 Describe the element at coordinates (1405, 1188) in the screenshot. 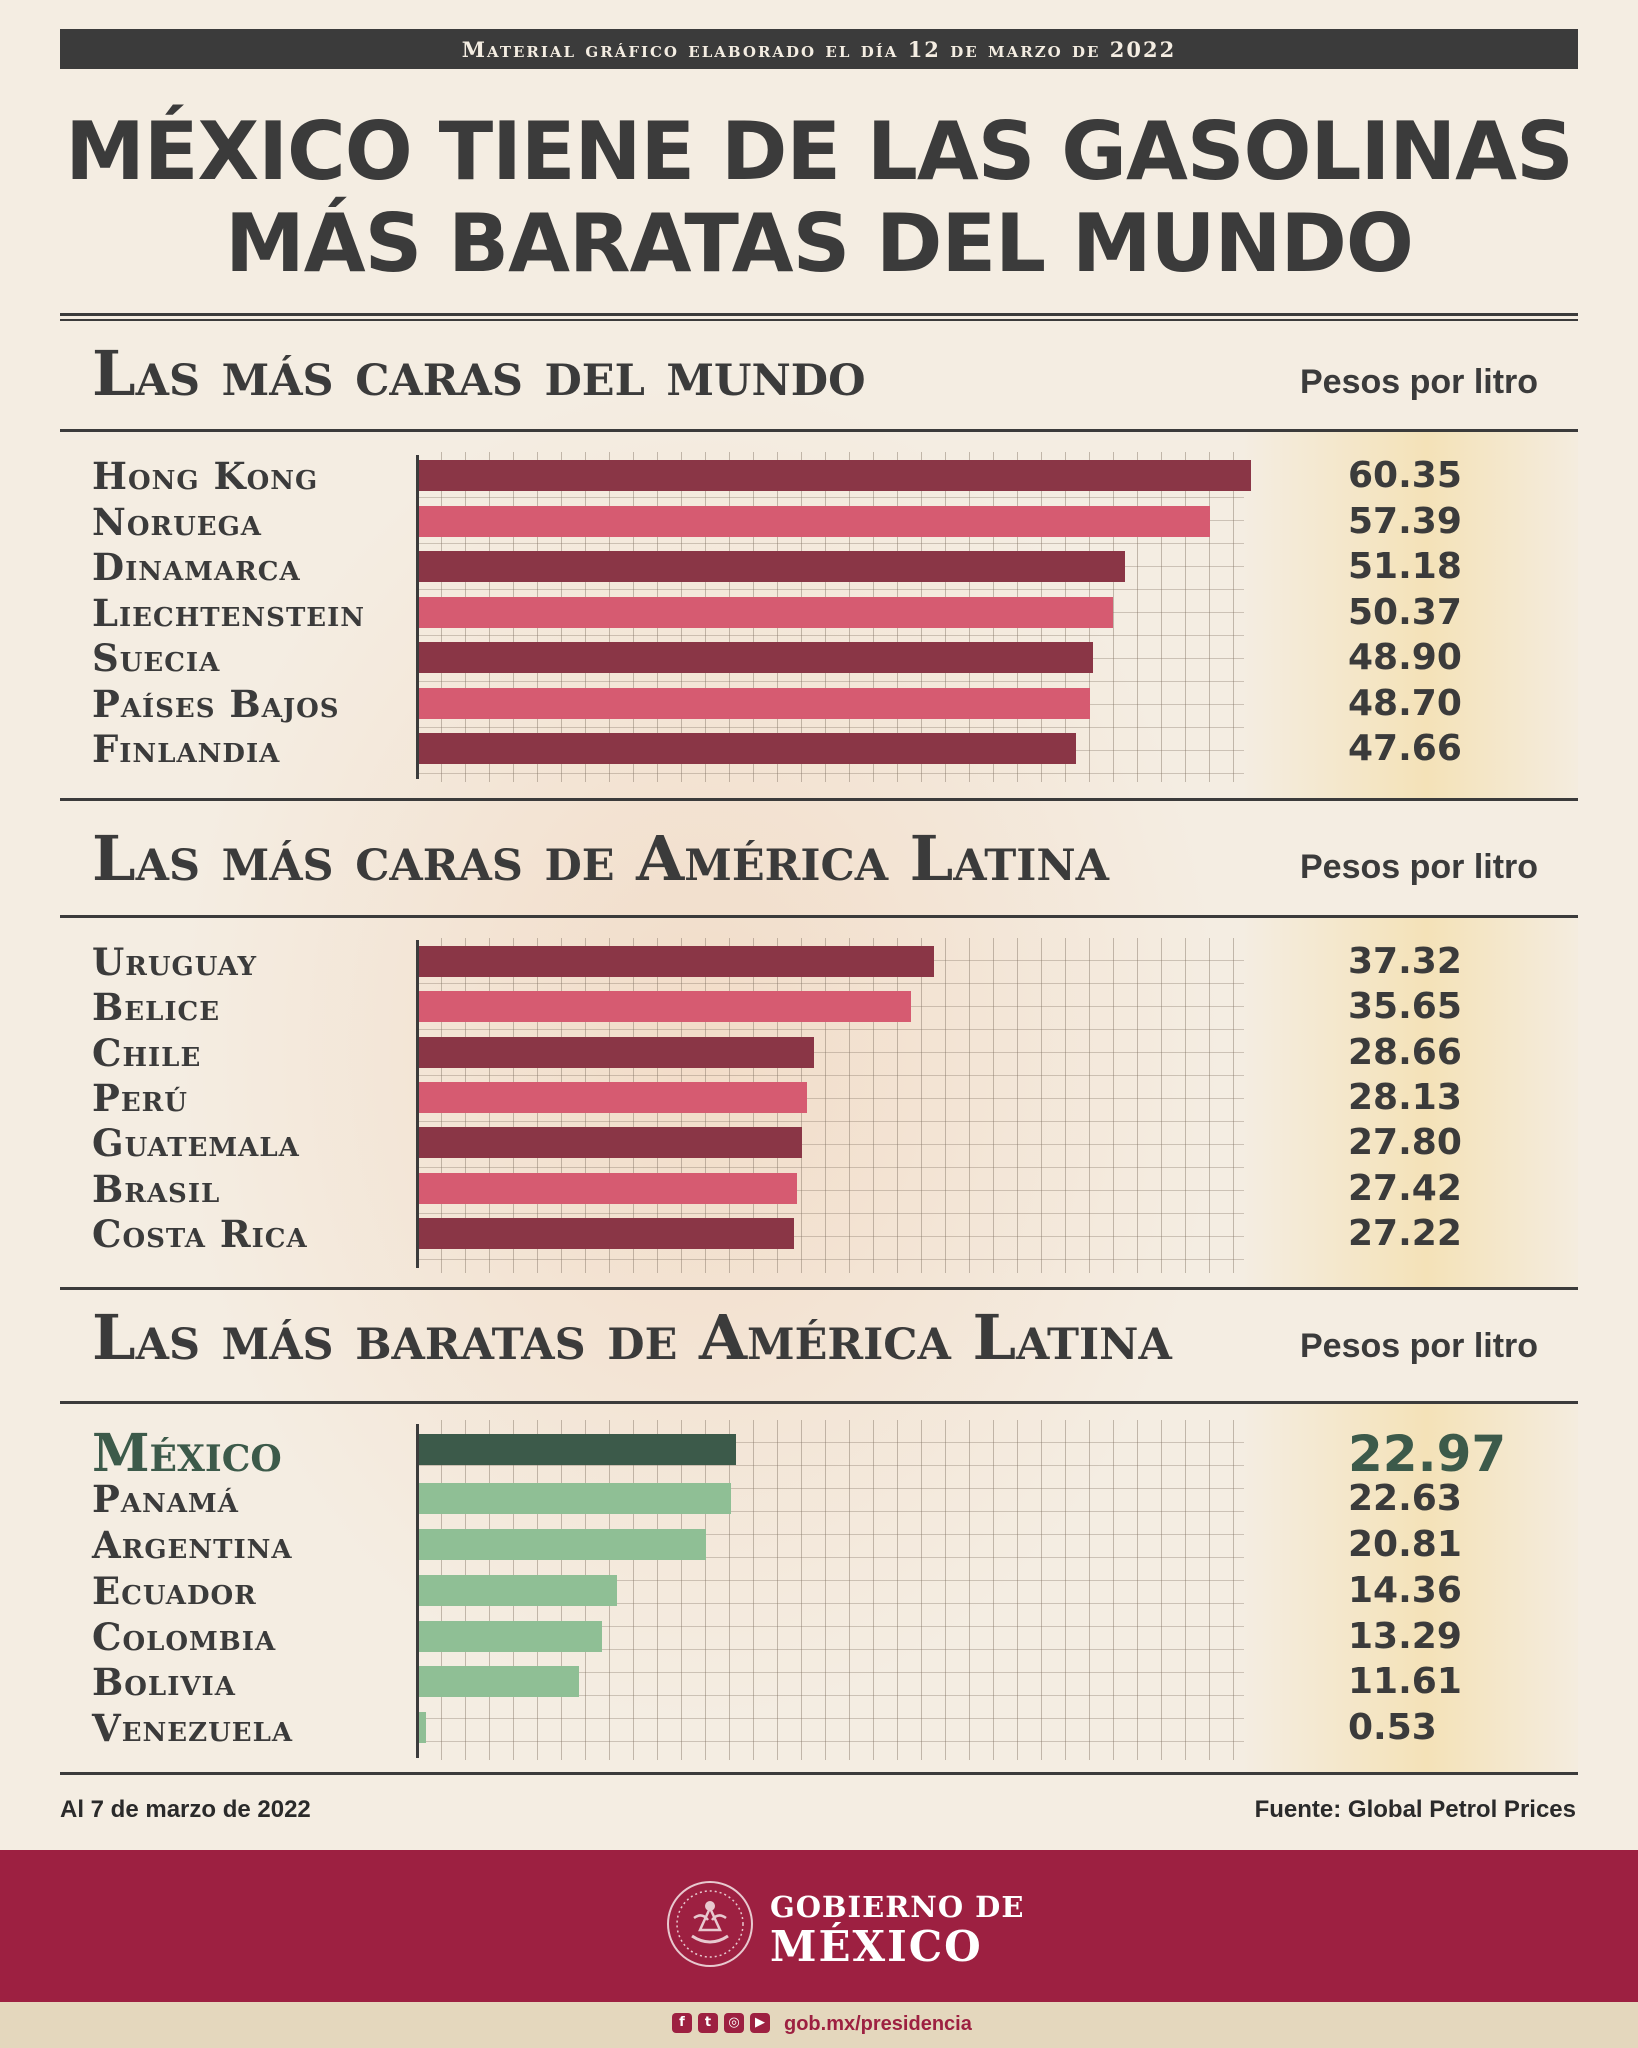

I see `data-label: 27.42` at that location.